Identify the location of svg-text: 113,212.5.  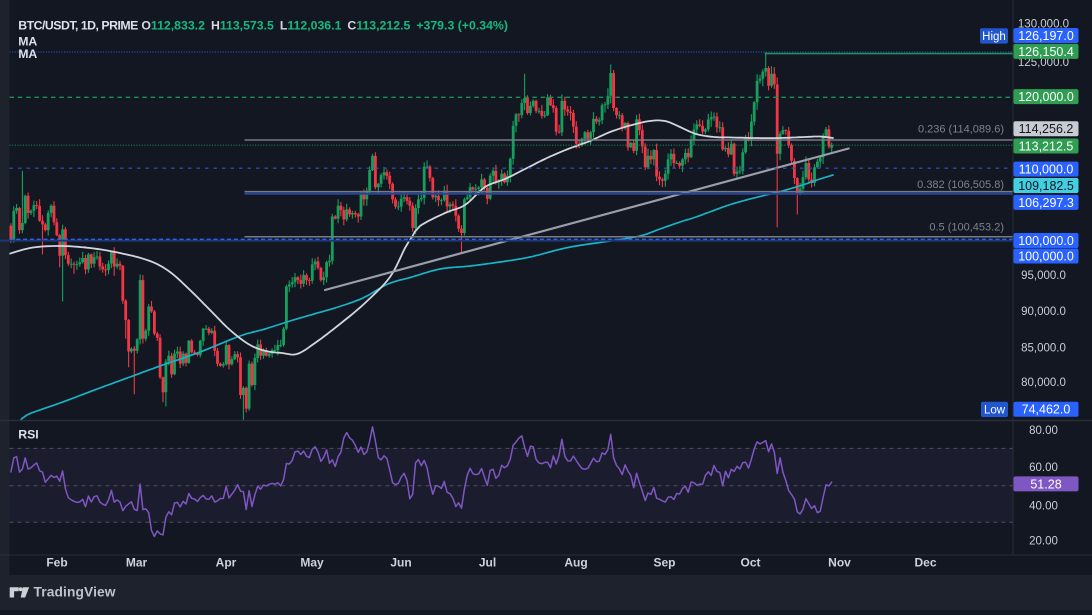
(1046, 146).